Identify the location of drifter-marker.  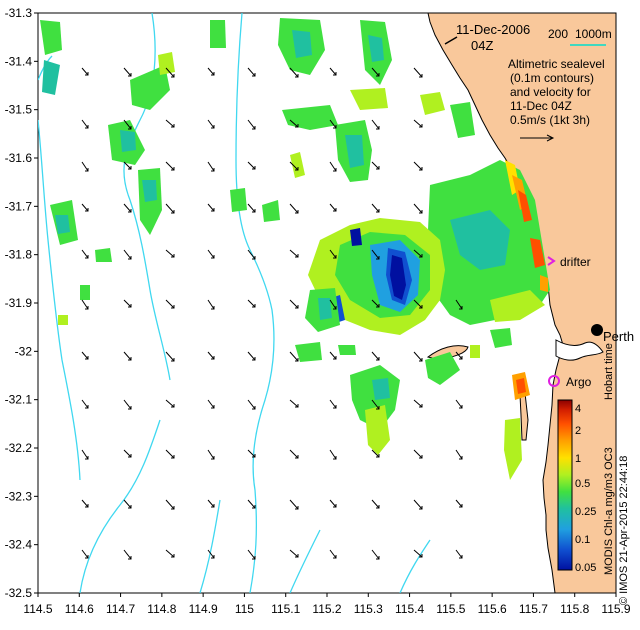
(551, 261).